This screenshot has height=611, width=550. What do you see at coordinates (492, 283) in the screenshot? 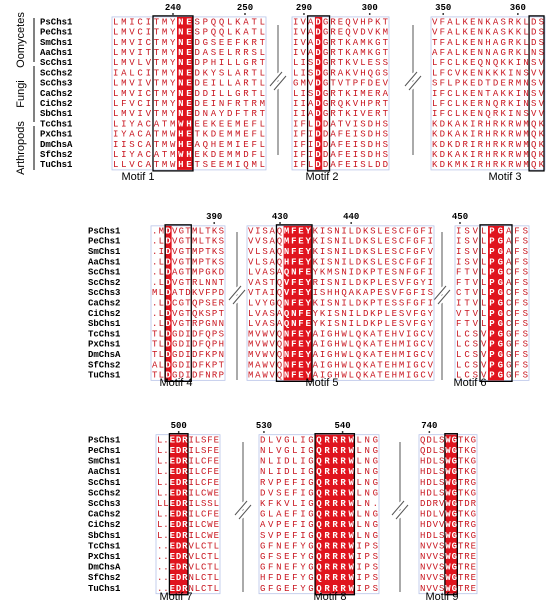
I see `sequence-row: FTVLPGAFS` at bounding box center [492, 283].